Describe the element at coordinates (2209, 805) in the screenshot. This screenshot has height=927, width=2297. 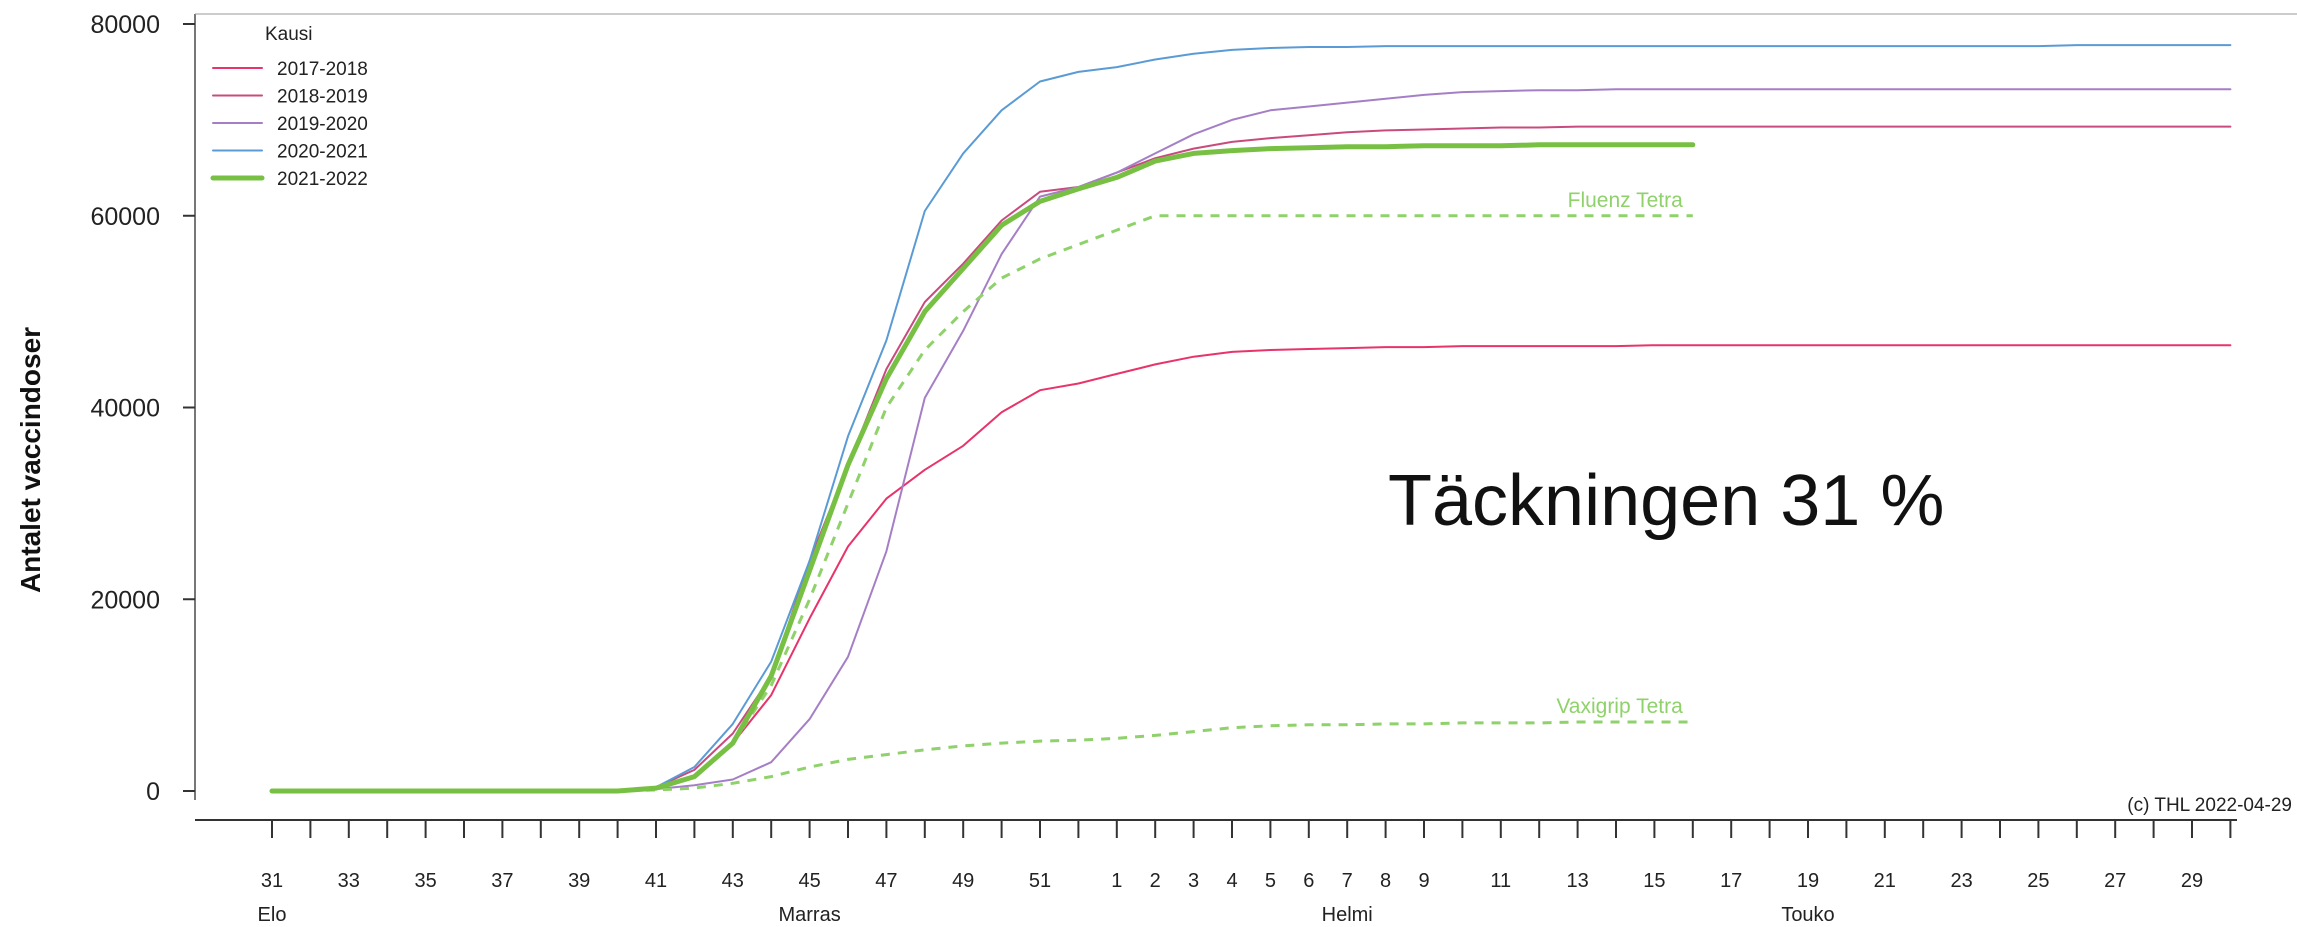
I see `copyright-credit: (c) THL 2022-04-29` at that location.